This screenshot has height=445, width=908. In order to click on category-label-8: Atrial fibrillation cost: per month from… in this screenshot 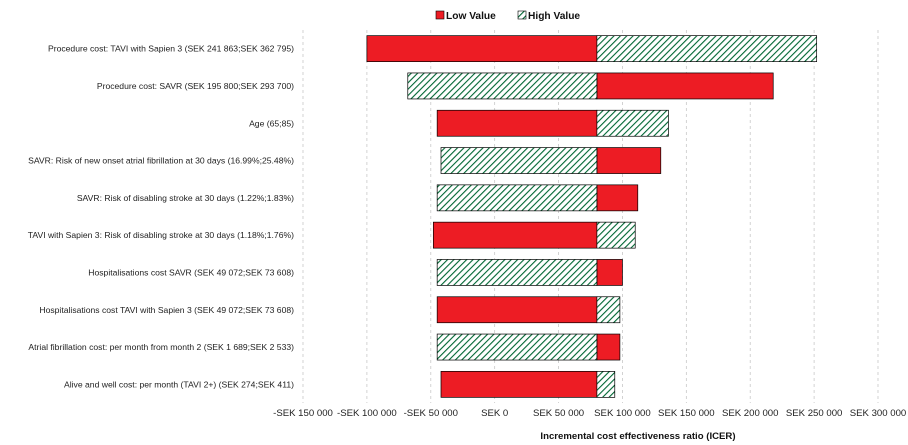, I will do `click(161, 347)`.